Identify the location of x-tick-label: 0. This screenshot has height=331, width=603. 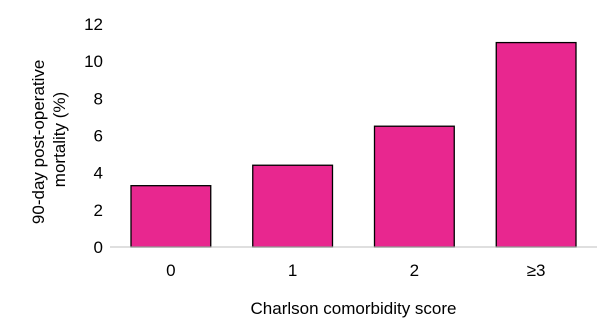
(170, 270).